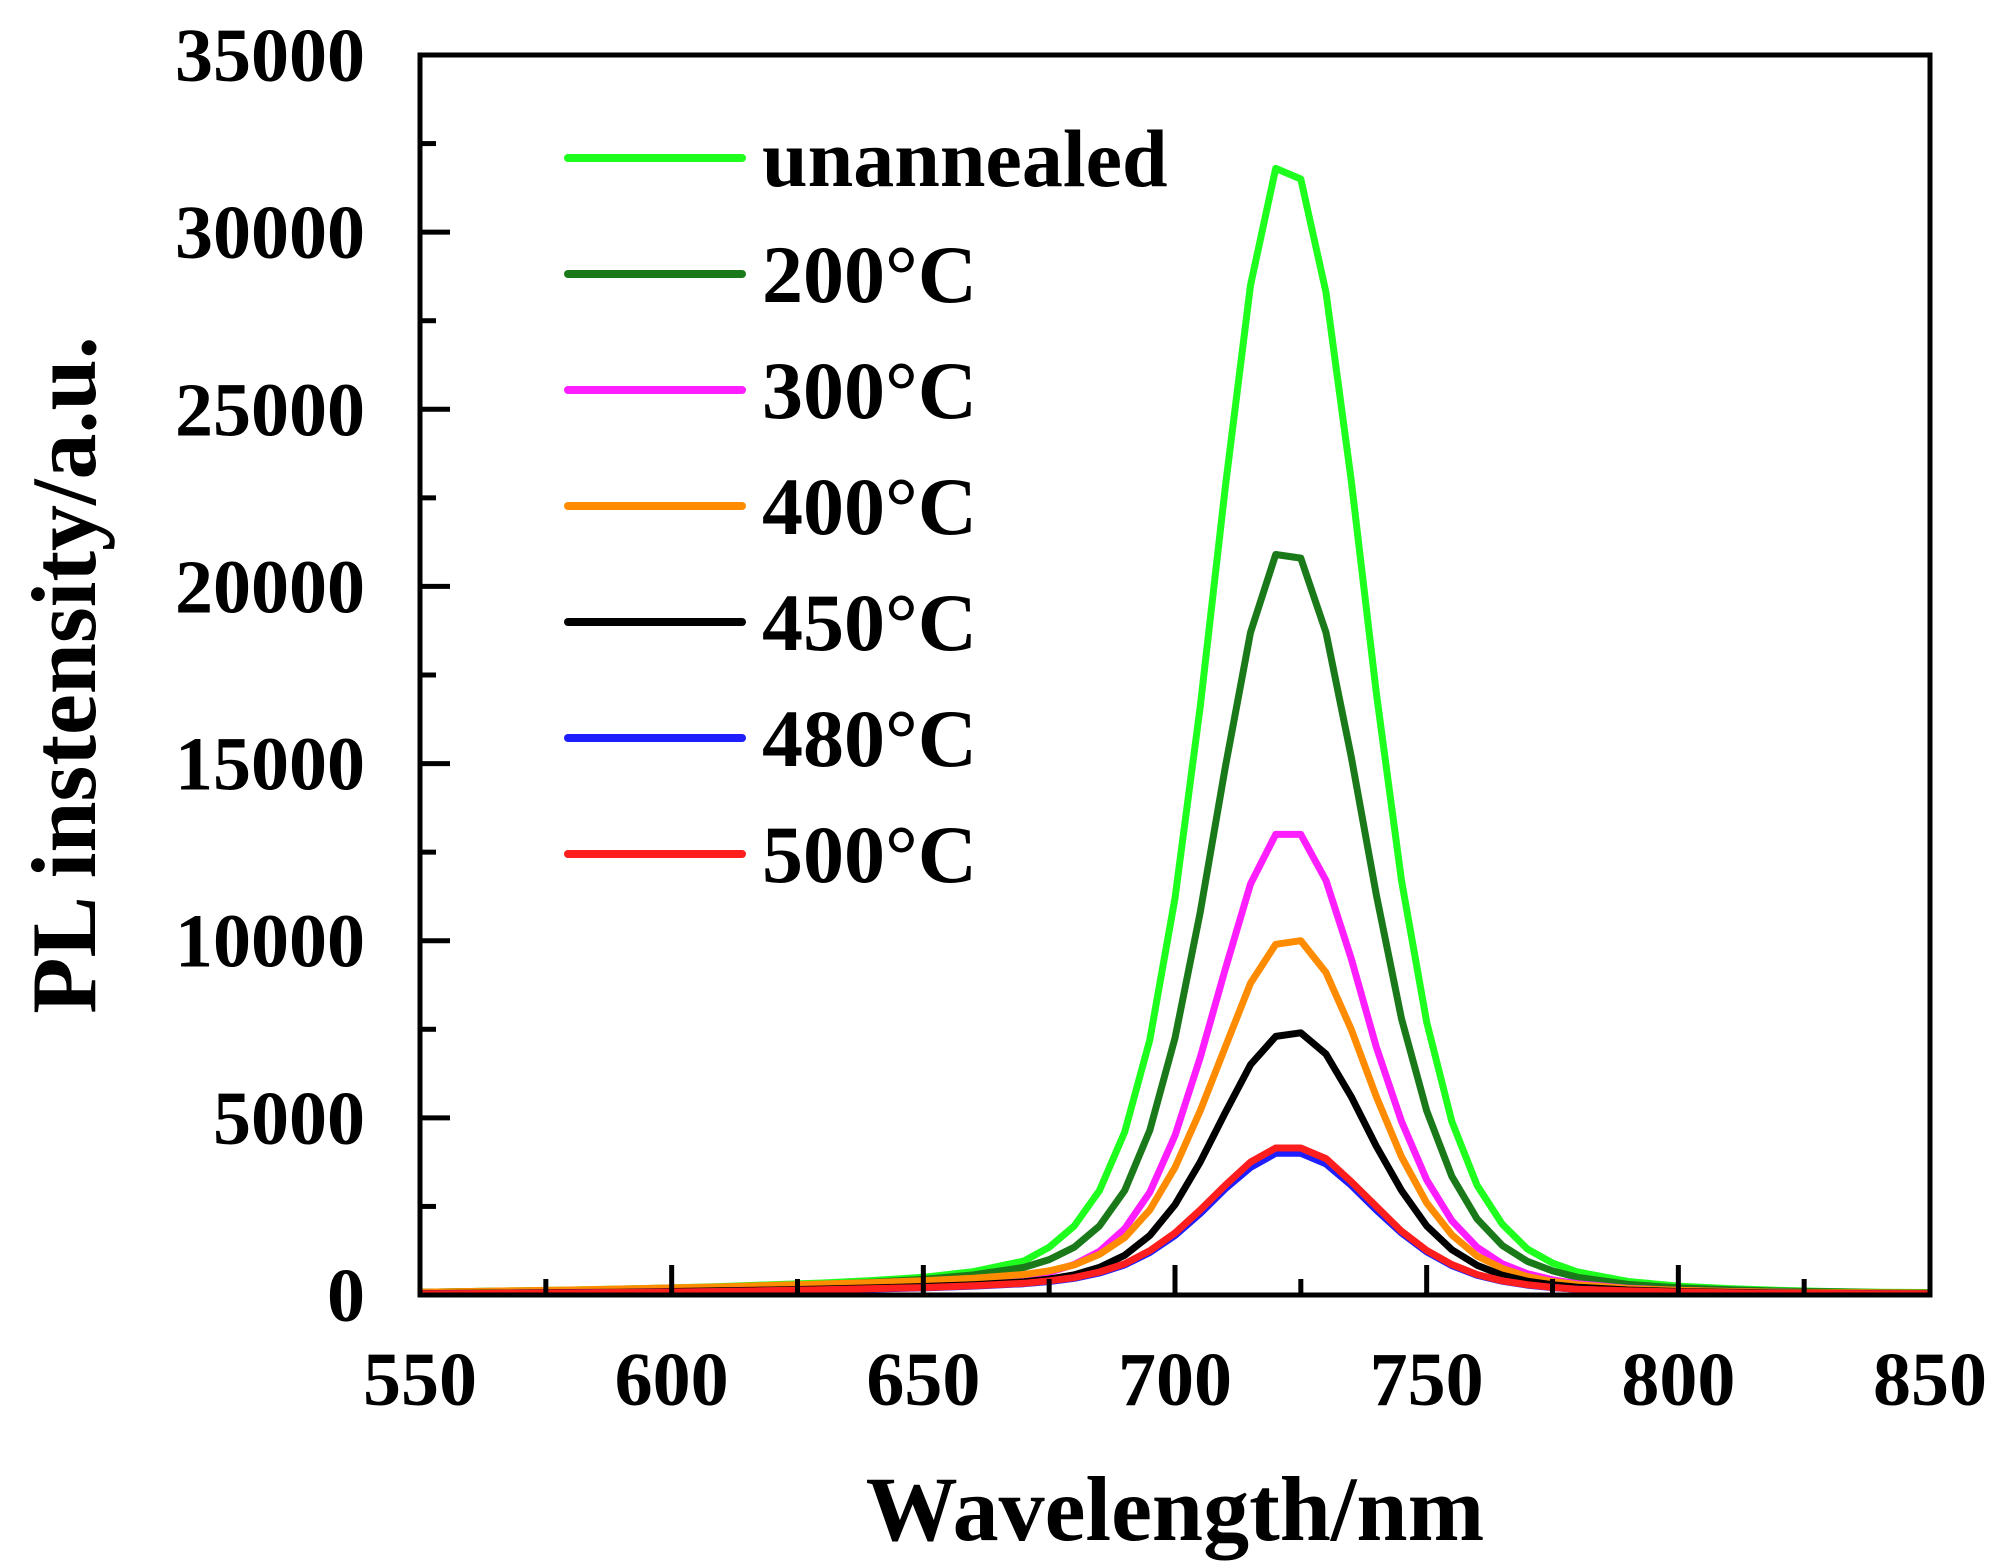 The image size is (2011, 1568). What do you see at coordinates (965, 158) in the screenshot?
I see `legend-label: unannealed` at bounding box center [965, 158].